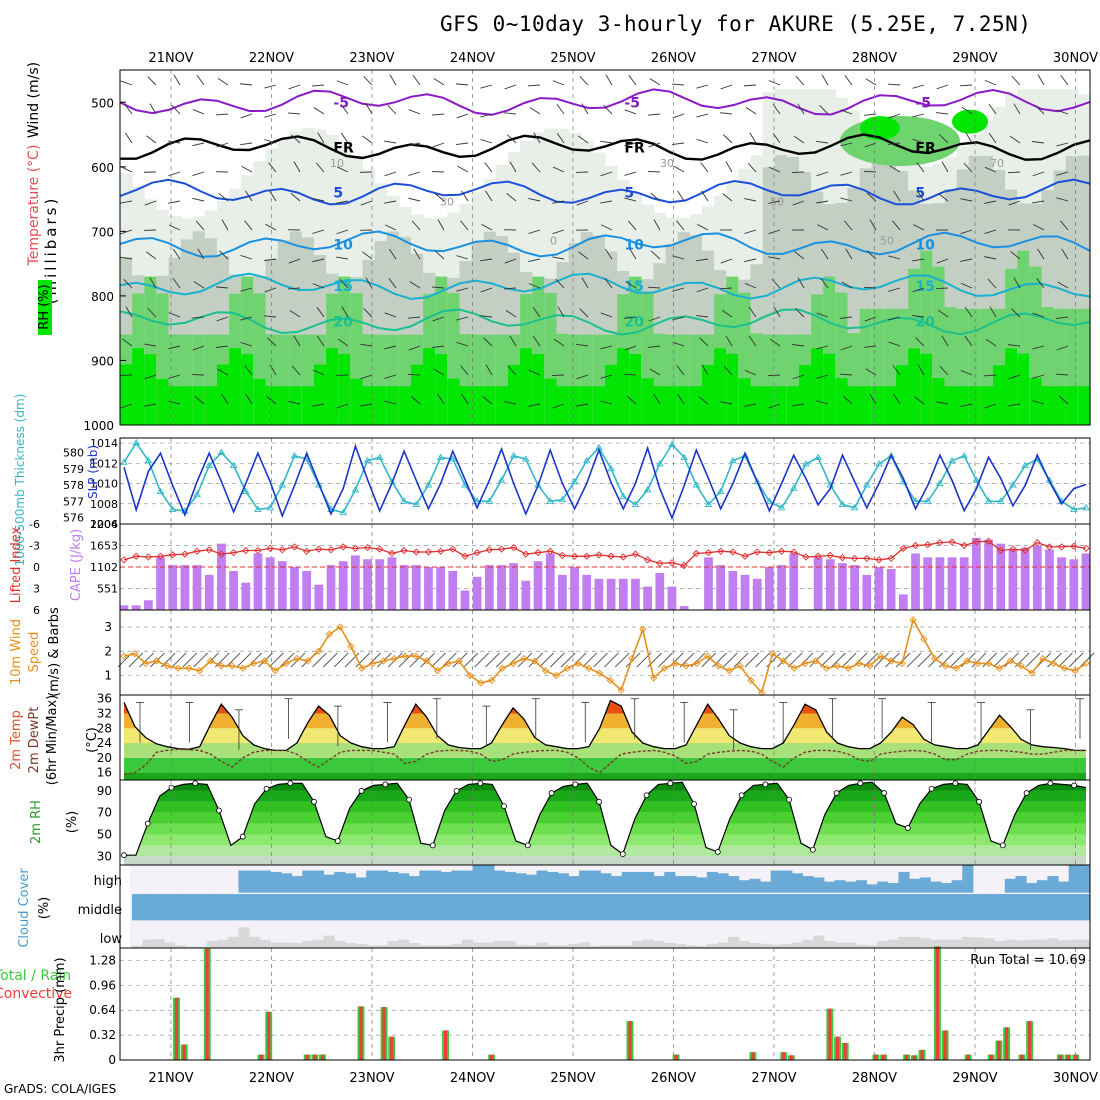 This screenshot has height=1100, width=1100. What do you see at coordinates (925, 245) in the screenshot?
I see `isotherm-label: 10` at bounding box center [925, 245].